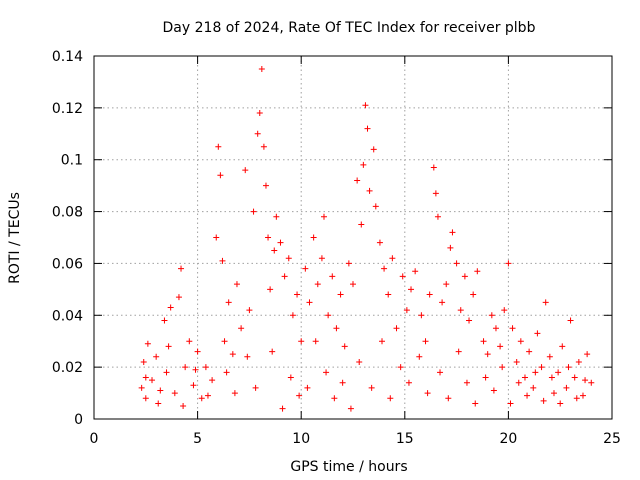 The image size is (640, 480). Describe the element at coordinates (67, 368) in the screenshot. I see `y-tick-label: 0.02` at that location.